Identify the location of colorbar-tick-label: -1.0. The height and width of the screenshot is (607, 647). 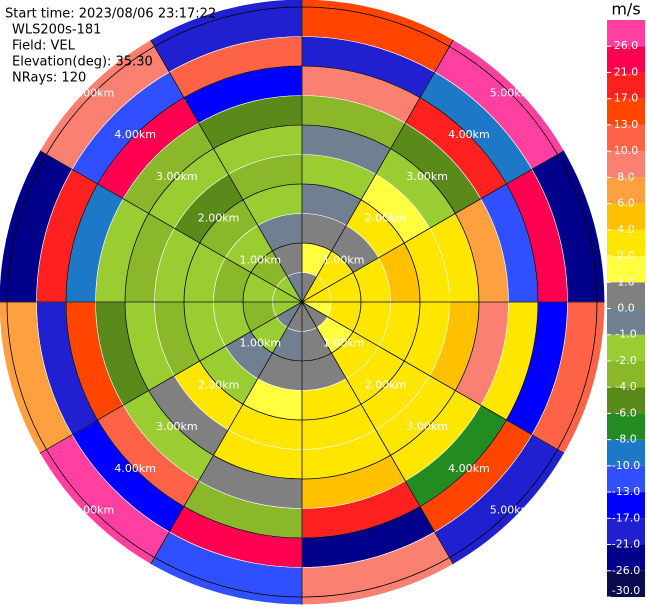
(625, 334).